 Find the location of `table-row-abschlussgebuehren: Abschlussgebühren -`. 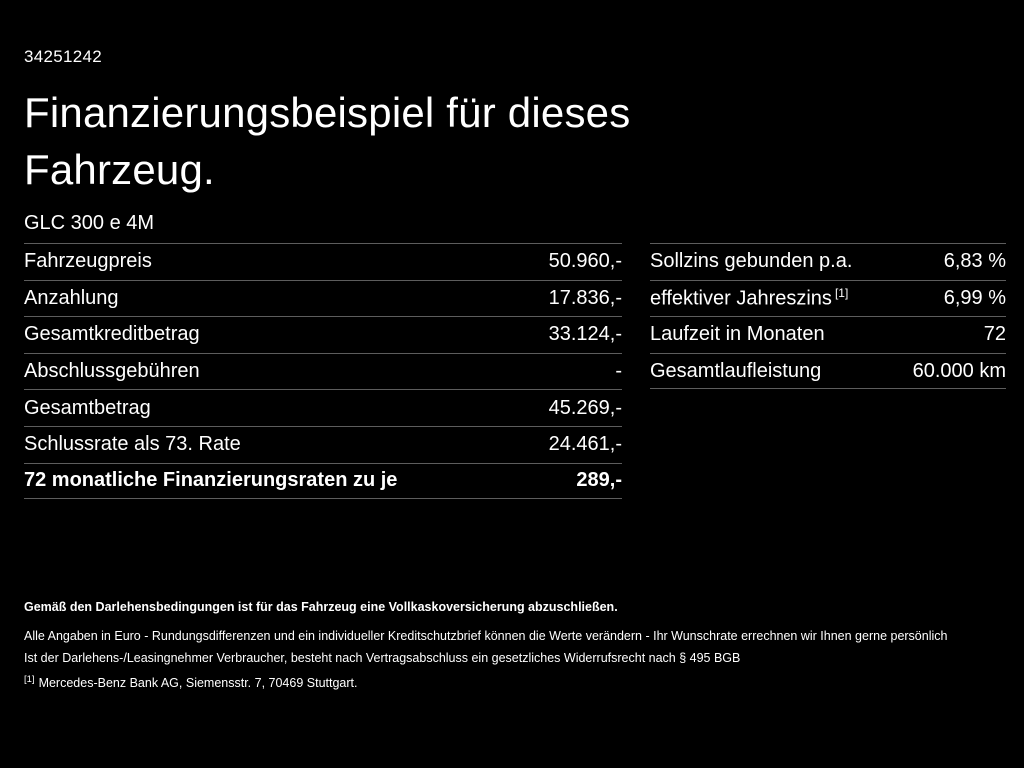

table-row-abschlussgebuehren: Abschlussgebühren - is located at coordinates (323, 371).